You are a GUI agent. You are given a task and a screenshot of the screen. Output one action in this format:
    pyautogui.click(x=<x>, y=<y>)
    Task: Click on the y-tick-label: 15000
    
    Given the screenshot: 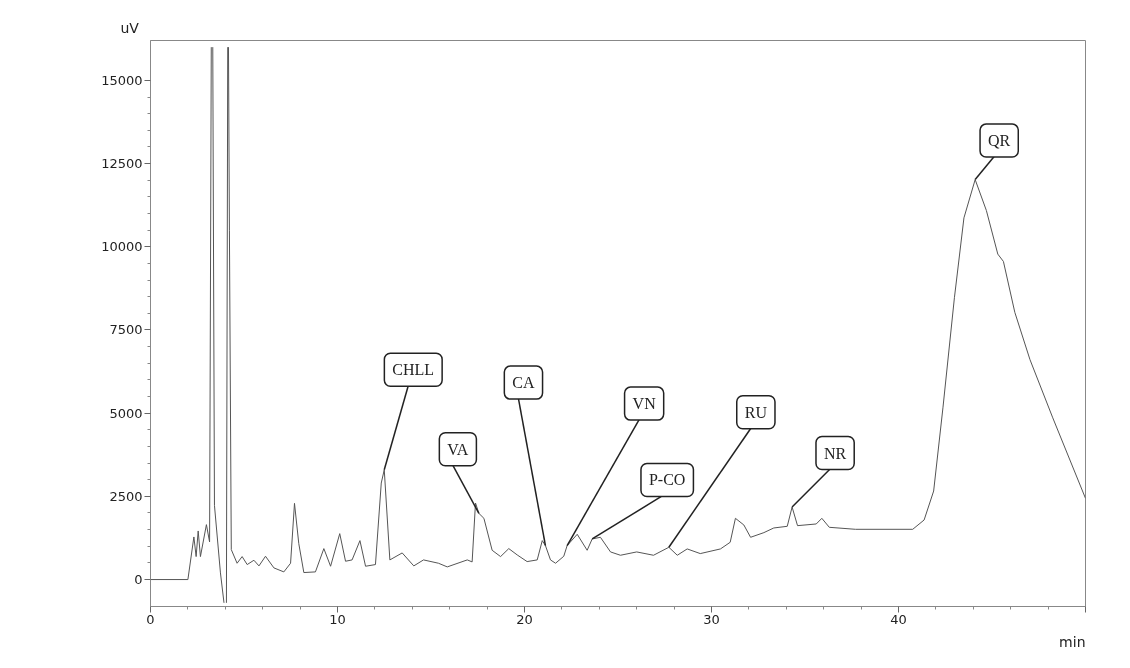 What is the action you would take?
    pyautogui.click(x=122, y=80)
    